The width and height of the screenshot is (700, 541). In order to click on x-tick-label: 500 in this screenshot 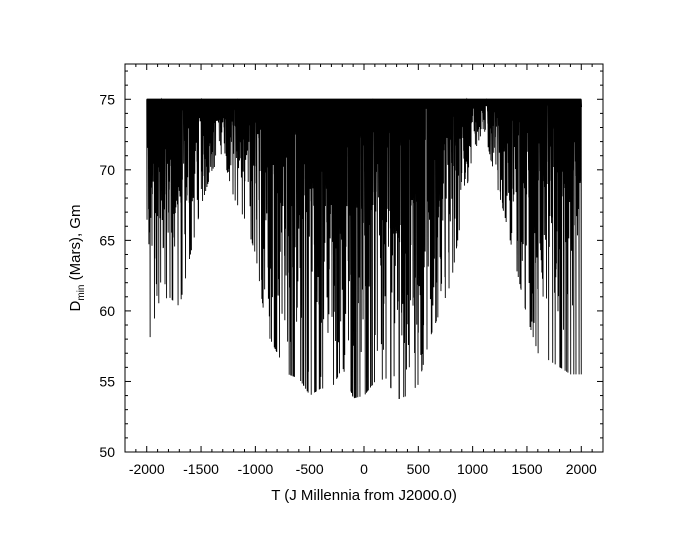, I will do `click(419, 469)`.